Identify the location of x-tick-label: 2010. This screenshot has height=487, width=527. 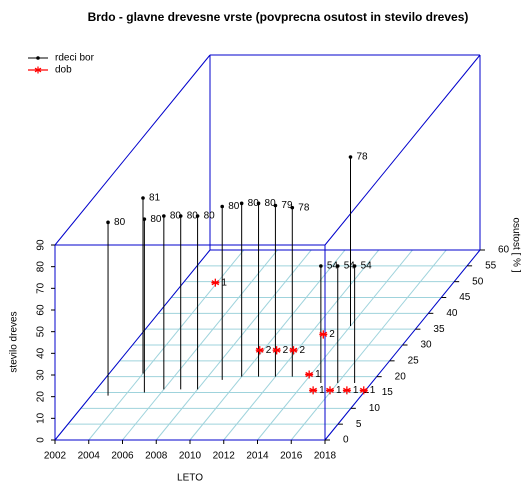
(190, 456).